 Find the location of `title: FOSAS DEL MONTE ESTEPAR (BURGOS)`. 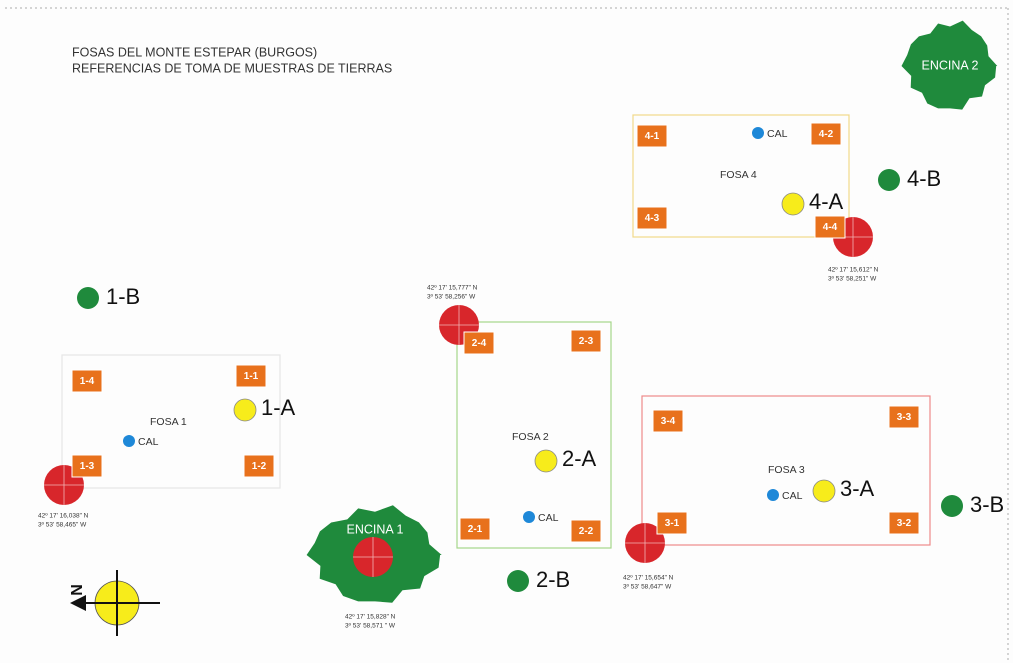

title: FOSAS DEL MONTE ESTEPAR (BURGOS) is located at coordinates (194, 52).